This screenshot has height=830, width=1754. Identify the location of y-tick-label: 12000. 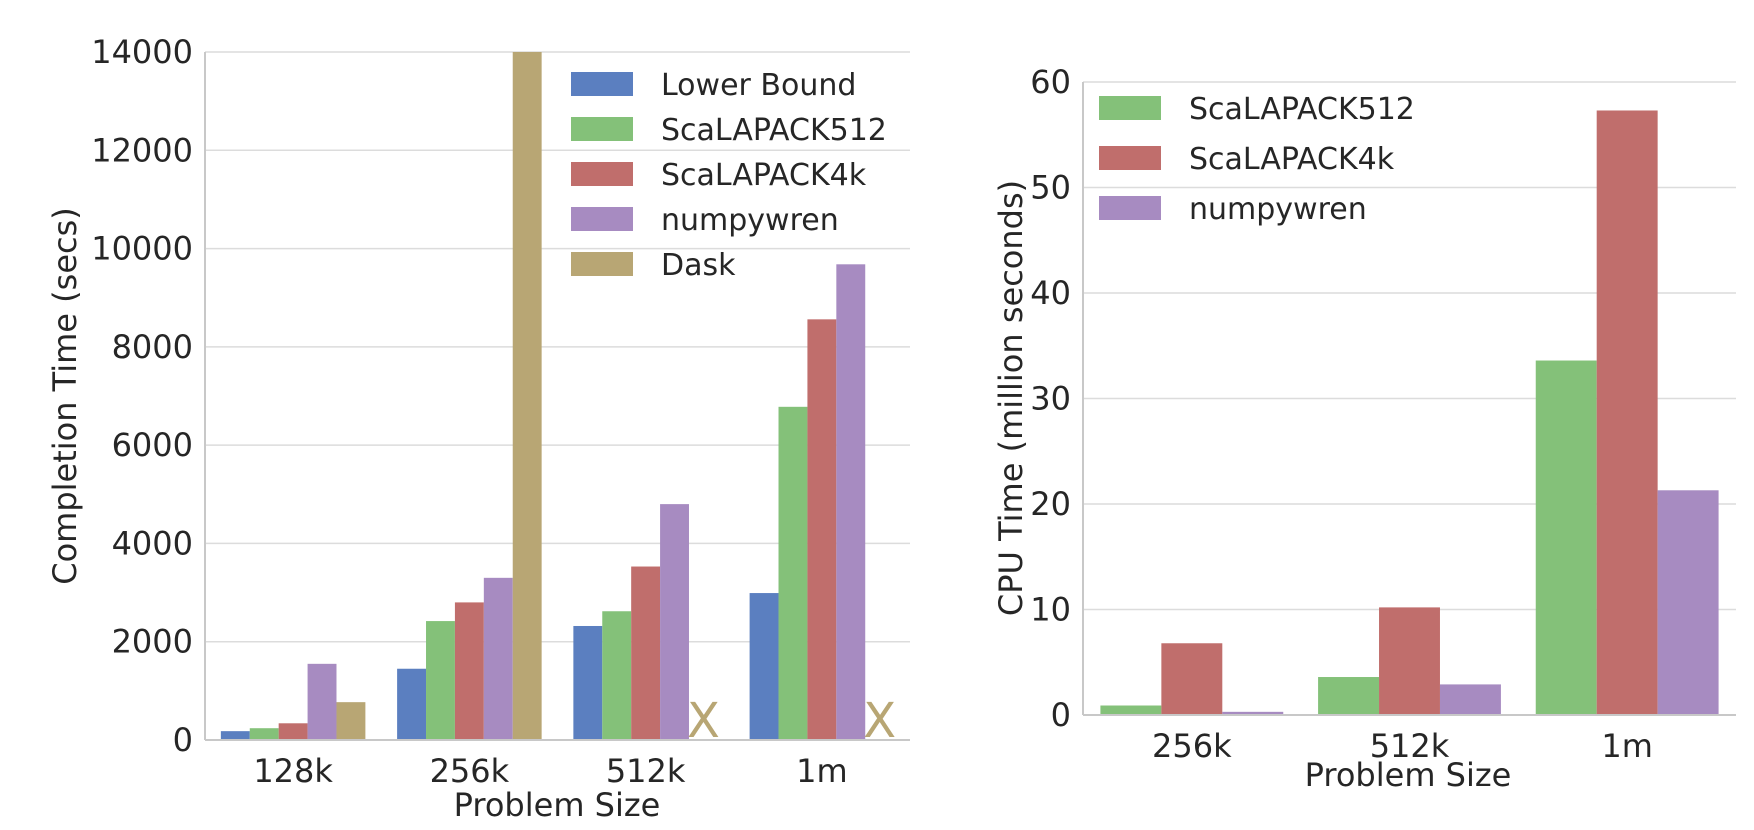
(142, 150).